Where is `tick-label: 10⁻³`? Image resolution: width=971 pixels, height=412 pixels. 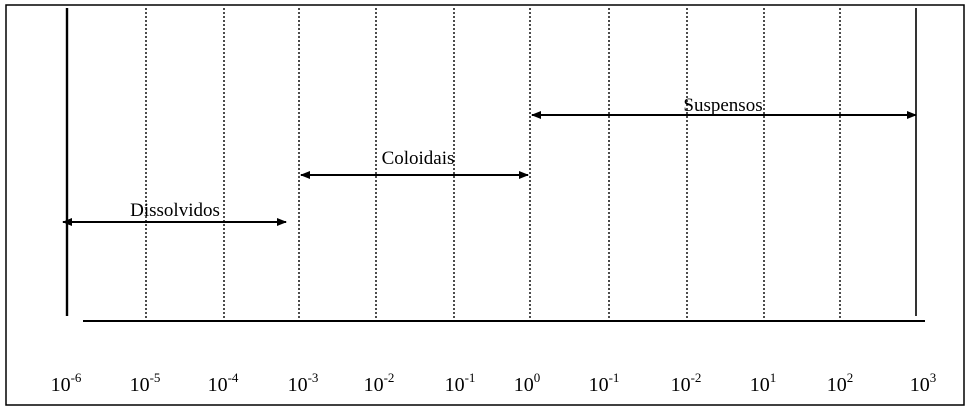 tick-label: 10⁻³ is located at coordinates (303, 383).